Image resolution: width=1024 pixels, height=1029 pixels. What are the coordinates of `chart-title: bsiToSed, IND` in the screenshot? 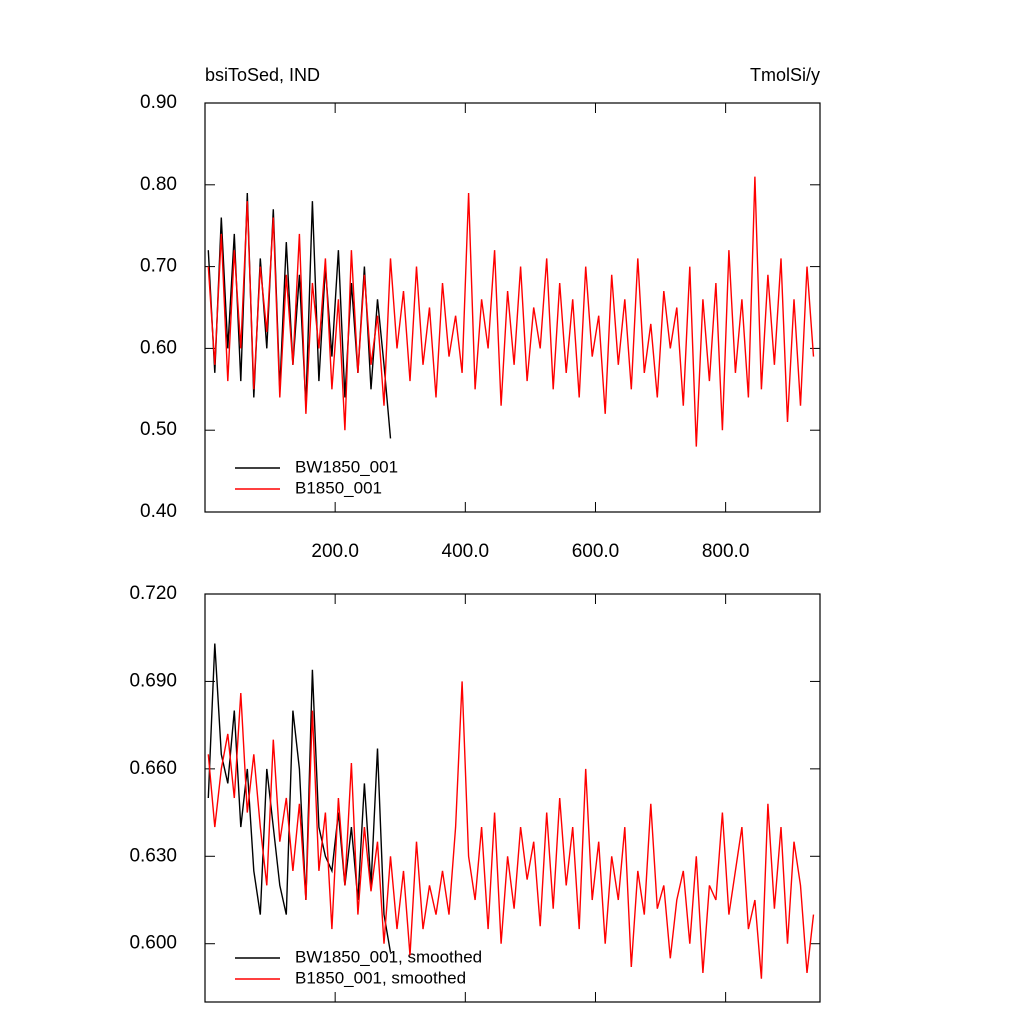 It's located at (262, 75).